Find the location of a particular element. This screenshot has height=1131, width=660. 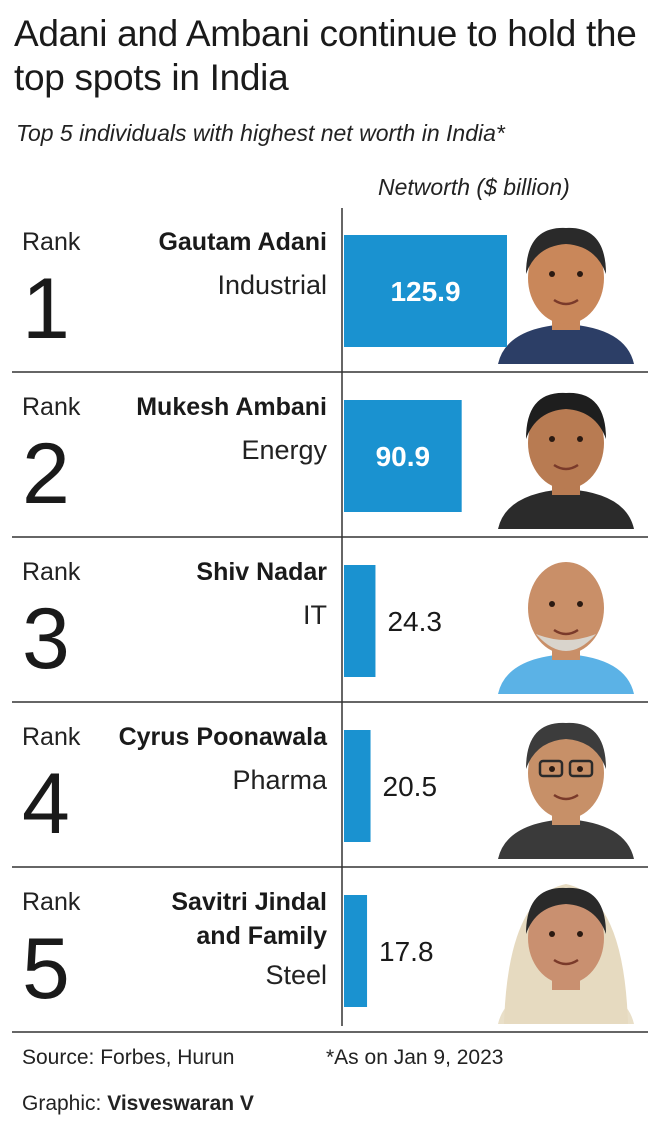

portrait-glasses-right is located at coordinates (581, 768).